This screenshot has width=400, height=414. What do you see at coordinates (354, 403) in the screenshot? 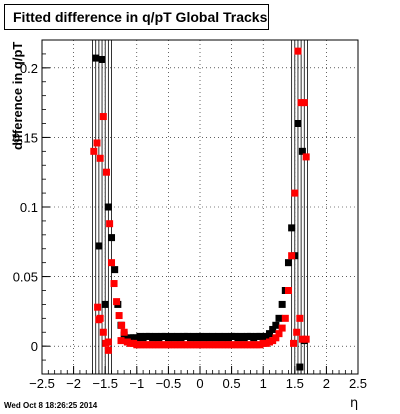
I see `x-axis-label: η` at bounding box center [354, 403].